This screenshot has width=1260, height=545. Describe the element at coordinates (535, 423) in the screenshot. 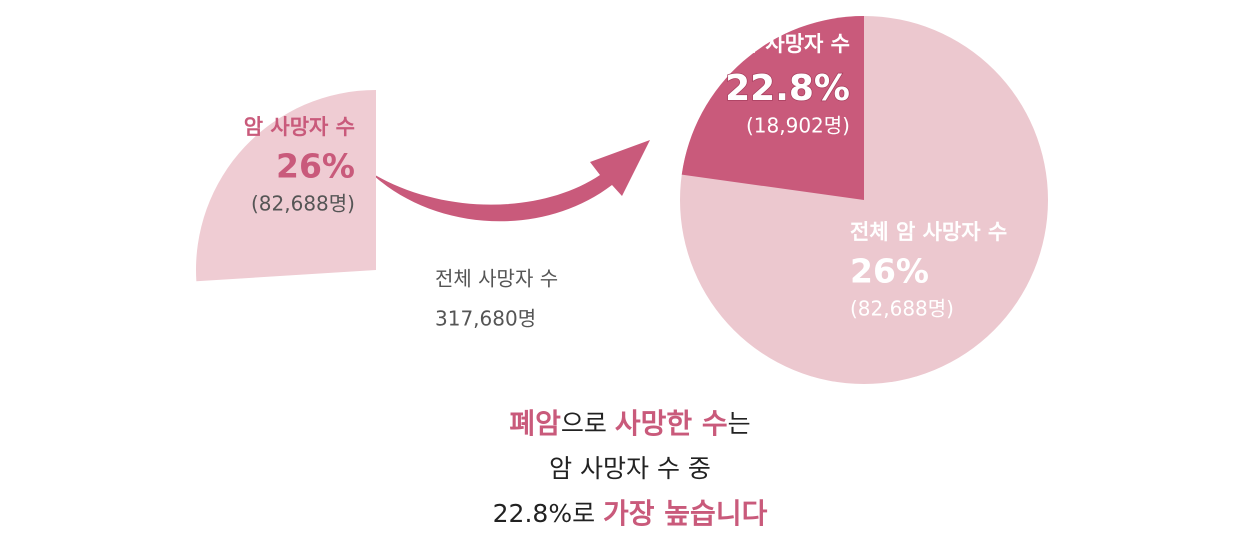

I see `footer-segment: 폐암` at that location.